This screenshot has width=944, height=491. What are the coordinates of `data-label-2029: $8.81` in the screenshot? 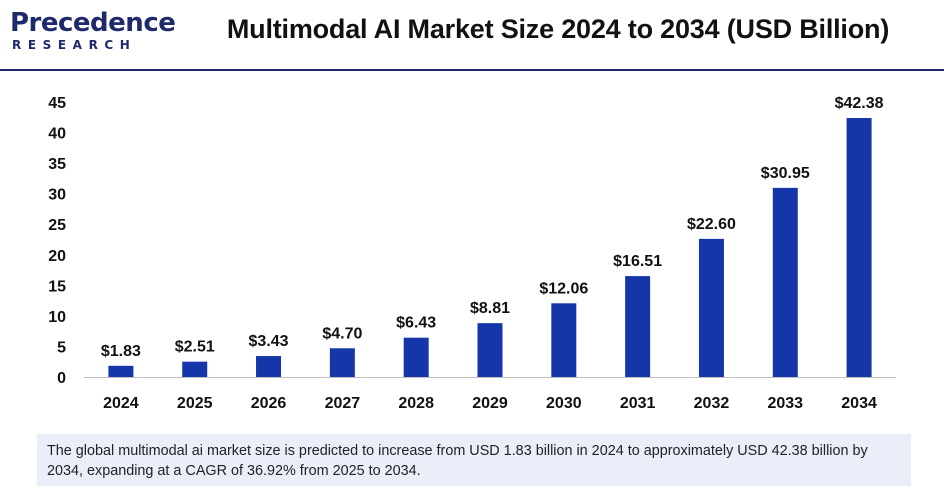 It's located at (490, 308).